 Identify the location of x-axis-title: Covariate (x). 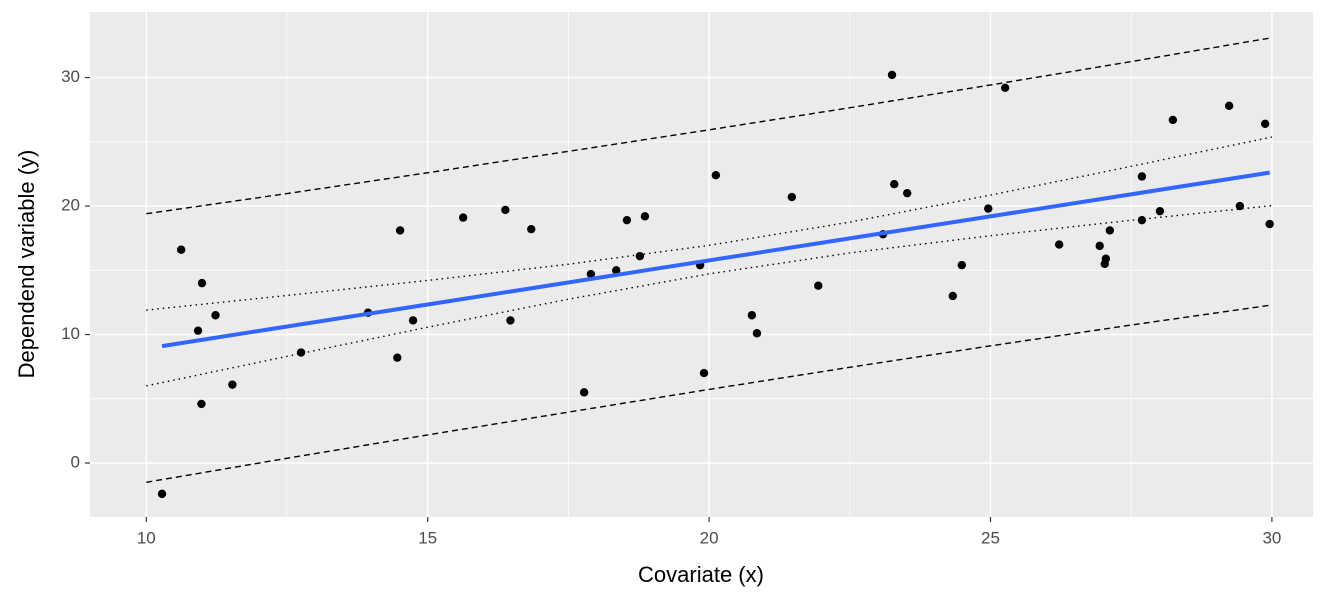
(701, 574).